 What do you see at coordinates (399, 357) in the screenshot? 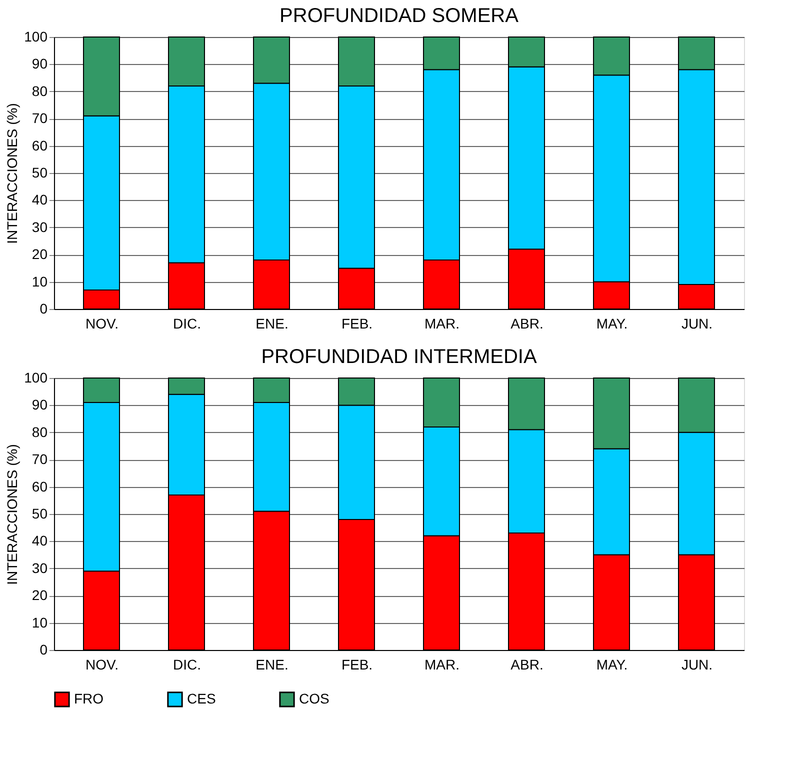
I see `chart-title: PROFUNDIDAD INTERMEDIA` at bounding box center [399, 357].